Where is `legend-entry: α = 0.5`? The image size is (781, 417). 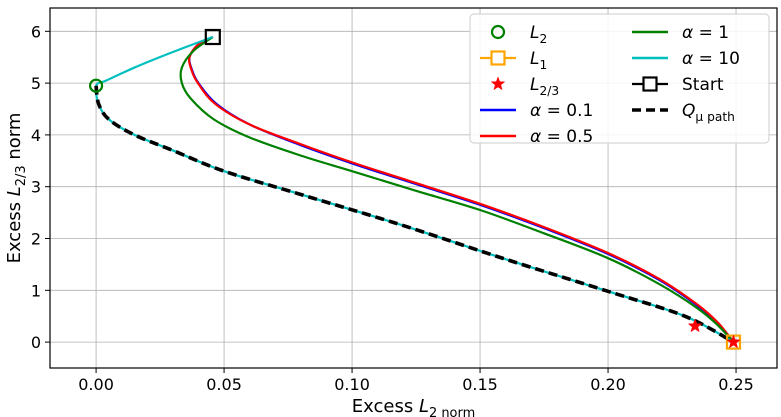 legend-entry: α = 0.5 is located at coordinates (536, 137).